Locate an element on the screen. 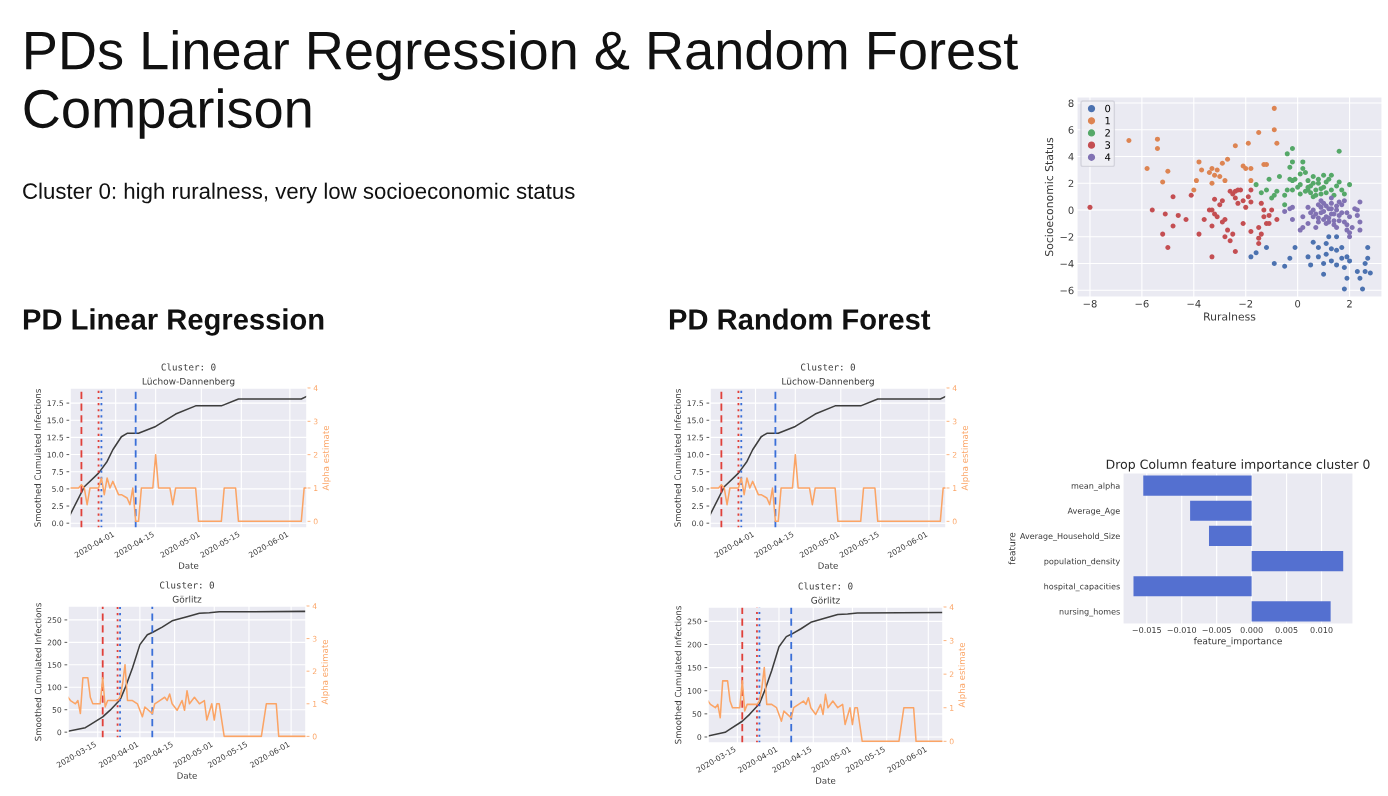  x-tick-label: 0.000 is located at coordinates (1251, 630).